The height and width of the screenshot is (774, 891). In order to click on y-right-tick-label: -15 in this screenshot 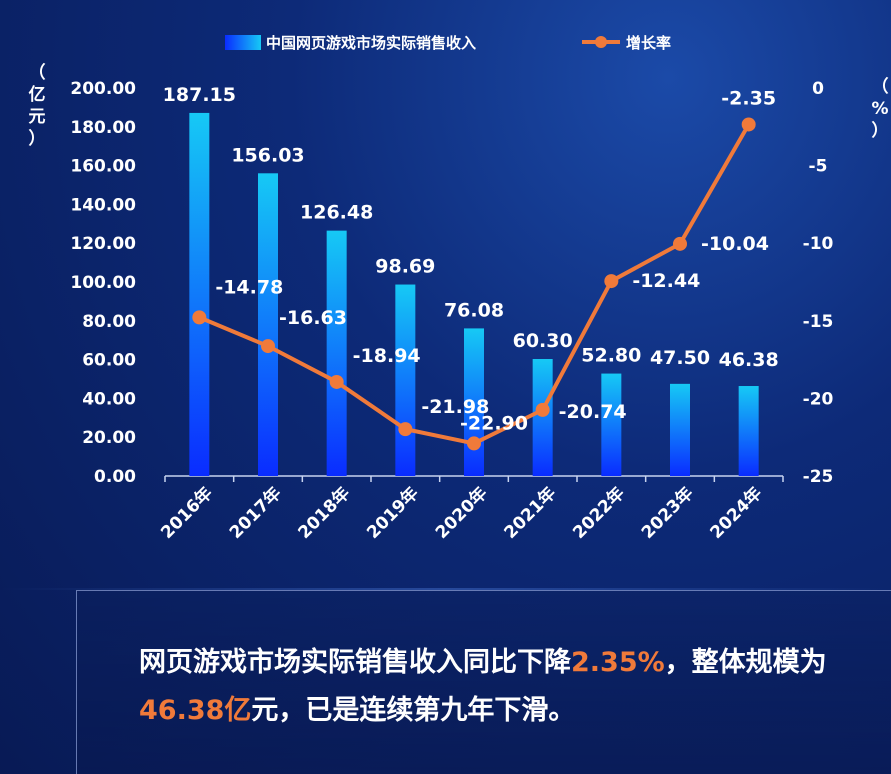, I will do `click(818, 322)`.